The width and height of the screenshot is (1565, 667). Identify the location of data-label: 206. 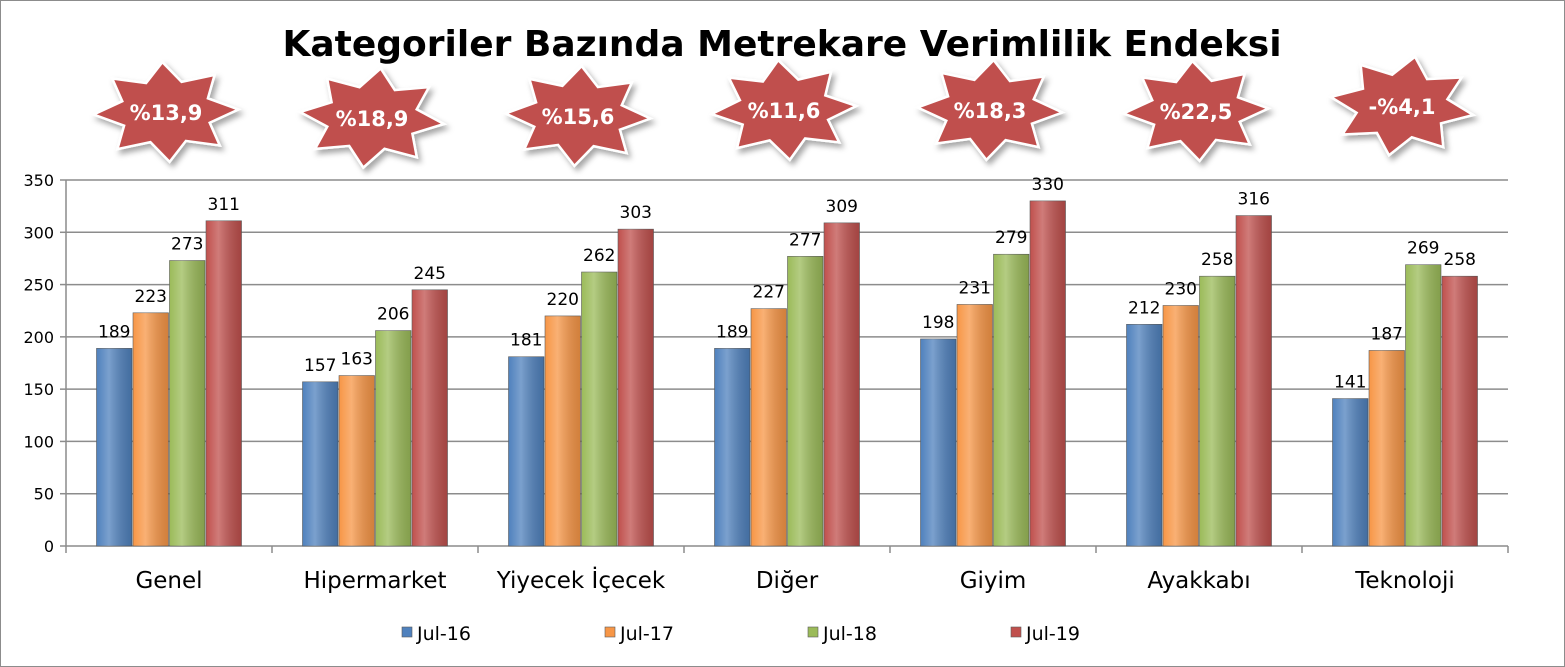
(393, 315).